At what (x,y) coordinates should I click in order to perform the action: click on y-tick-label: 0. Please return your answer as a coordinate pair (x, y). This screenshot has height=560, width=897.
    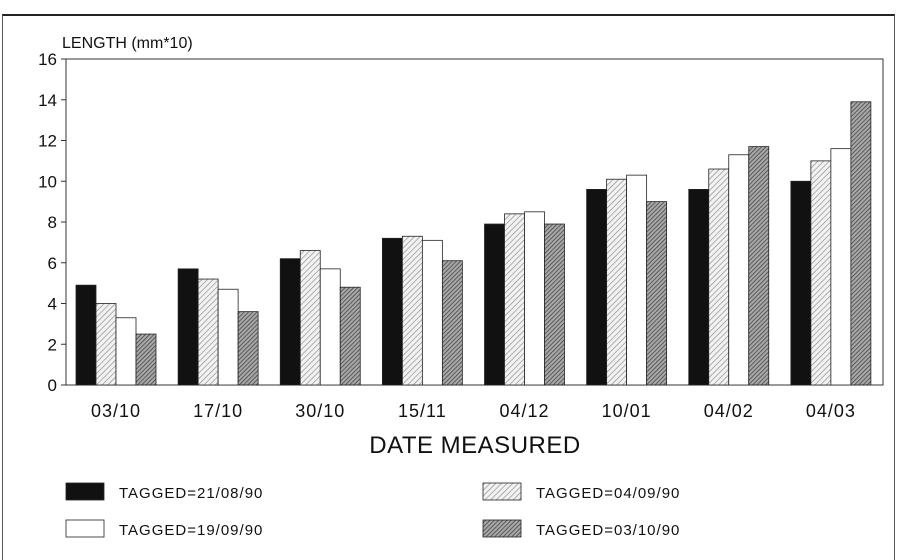
    Looking at the image, I should click on (52, 385).